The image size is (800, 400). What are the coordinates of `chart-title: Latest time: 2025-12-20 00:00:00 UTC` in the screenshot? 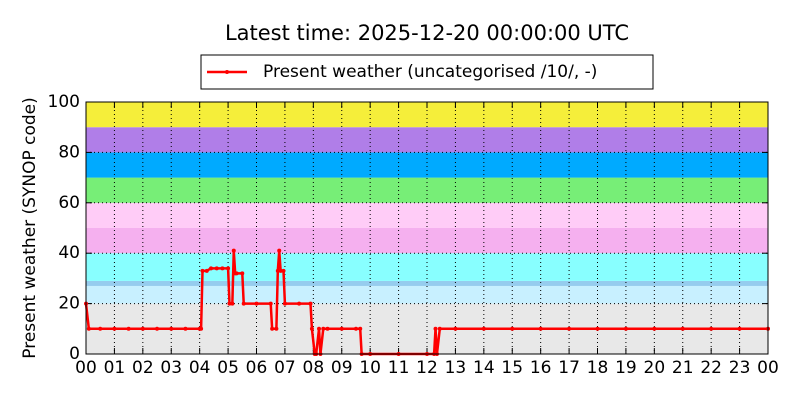 It's located at (427, 33).